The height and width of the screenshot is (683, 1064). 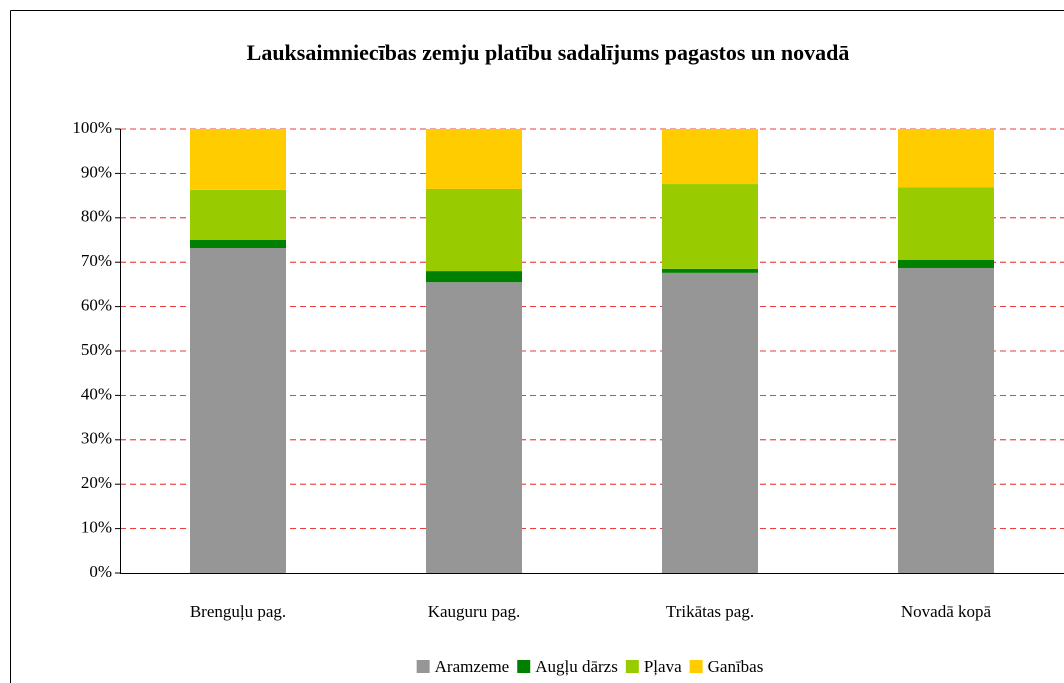 I want to click on legend-label: Pļava, so click(x=663, y=666).